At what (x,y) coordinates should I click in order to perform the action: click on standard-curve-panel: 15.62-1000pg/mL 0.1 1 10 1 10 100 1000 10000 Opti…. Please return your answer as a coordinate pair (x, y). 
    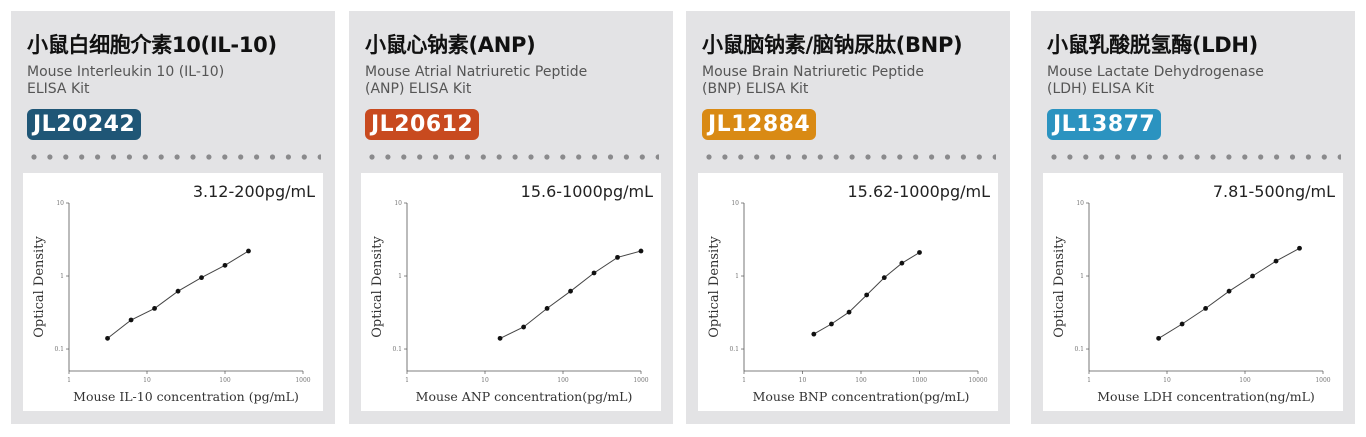
    Looking at the image, I should click on (848, 292).